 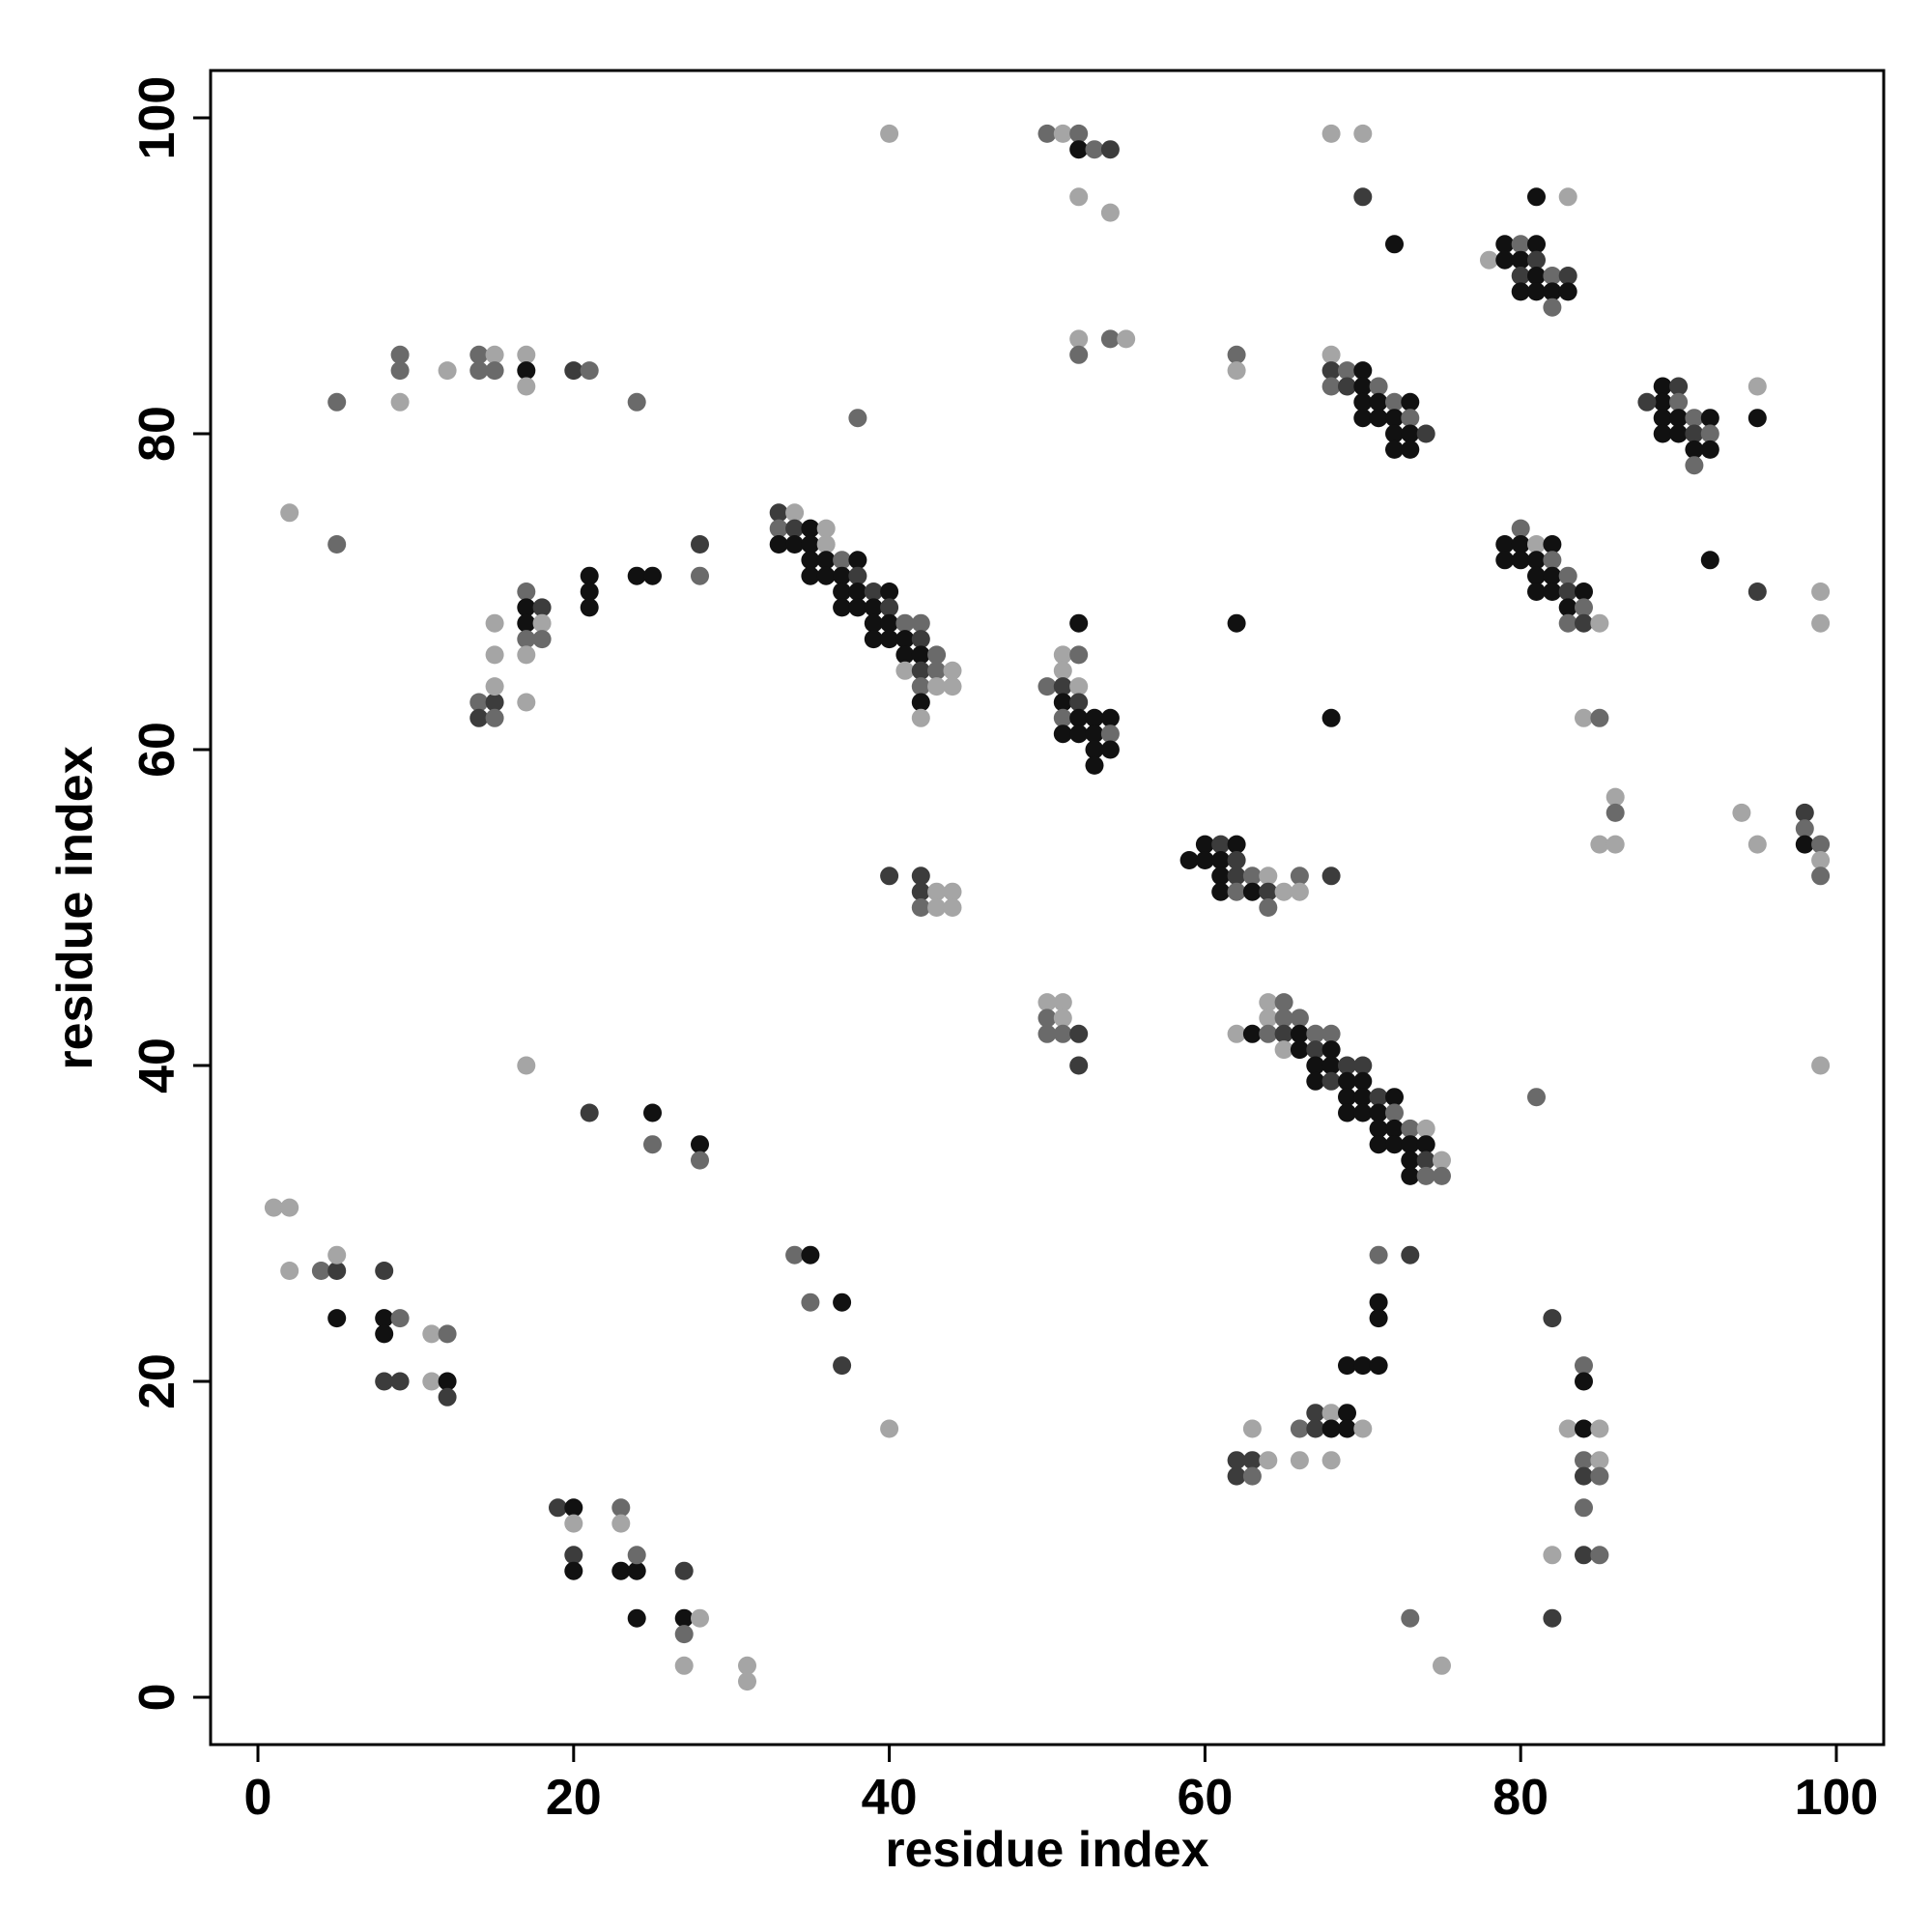 I want to click on x-axis: 0 20 40 60 80 100, so click(x=1061, y=1785).